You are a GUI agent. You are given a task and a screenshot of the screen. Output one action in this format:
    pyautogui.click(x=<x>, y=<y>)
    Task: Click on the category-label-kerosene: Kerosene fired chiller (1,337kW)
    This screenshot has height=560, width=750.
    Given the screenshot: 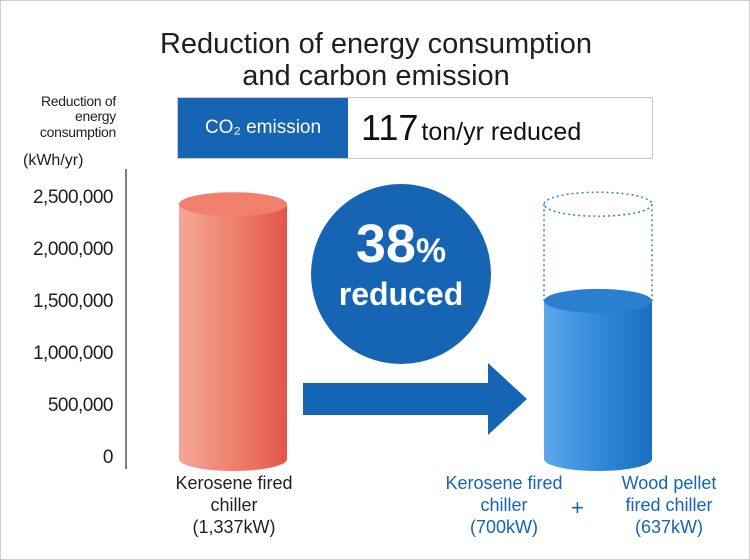 What is the action you would take?
    pyautogui.click(x=234, y=505)
    